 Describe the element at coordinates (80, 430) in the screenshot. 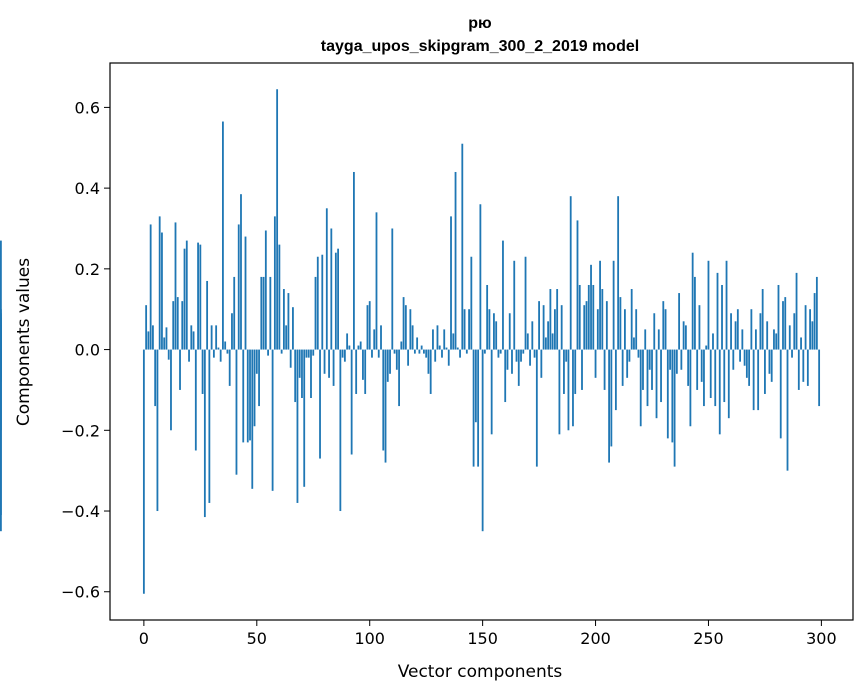

I see `y-tick-label: −0.2` at that location.